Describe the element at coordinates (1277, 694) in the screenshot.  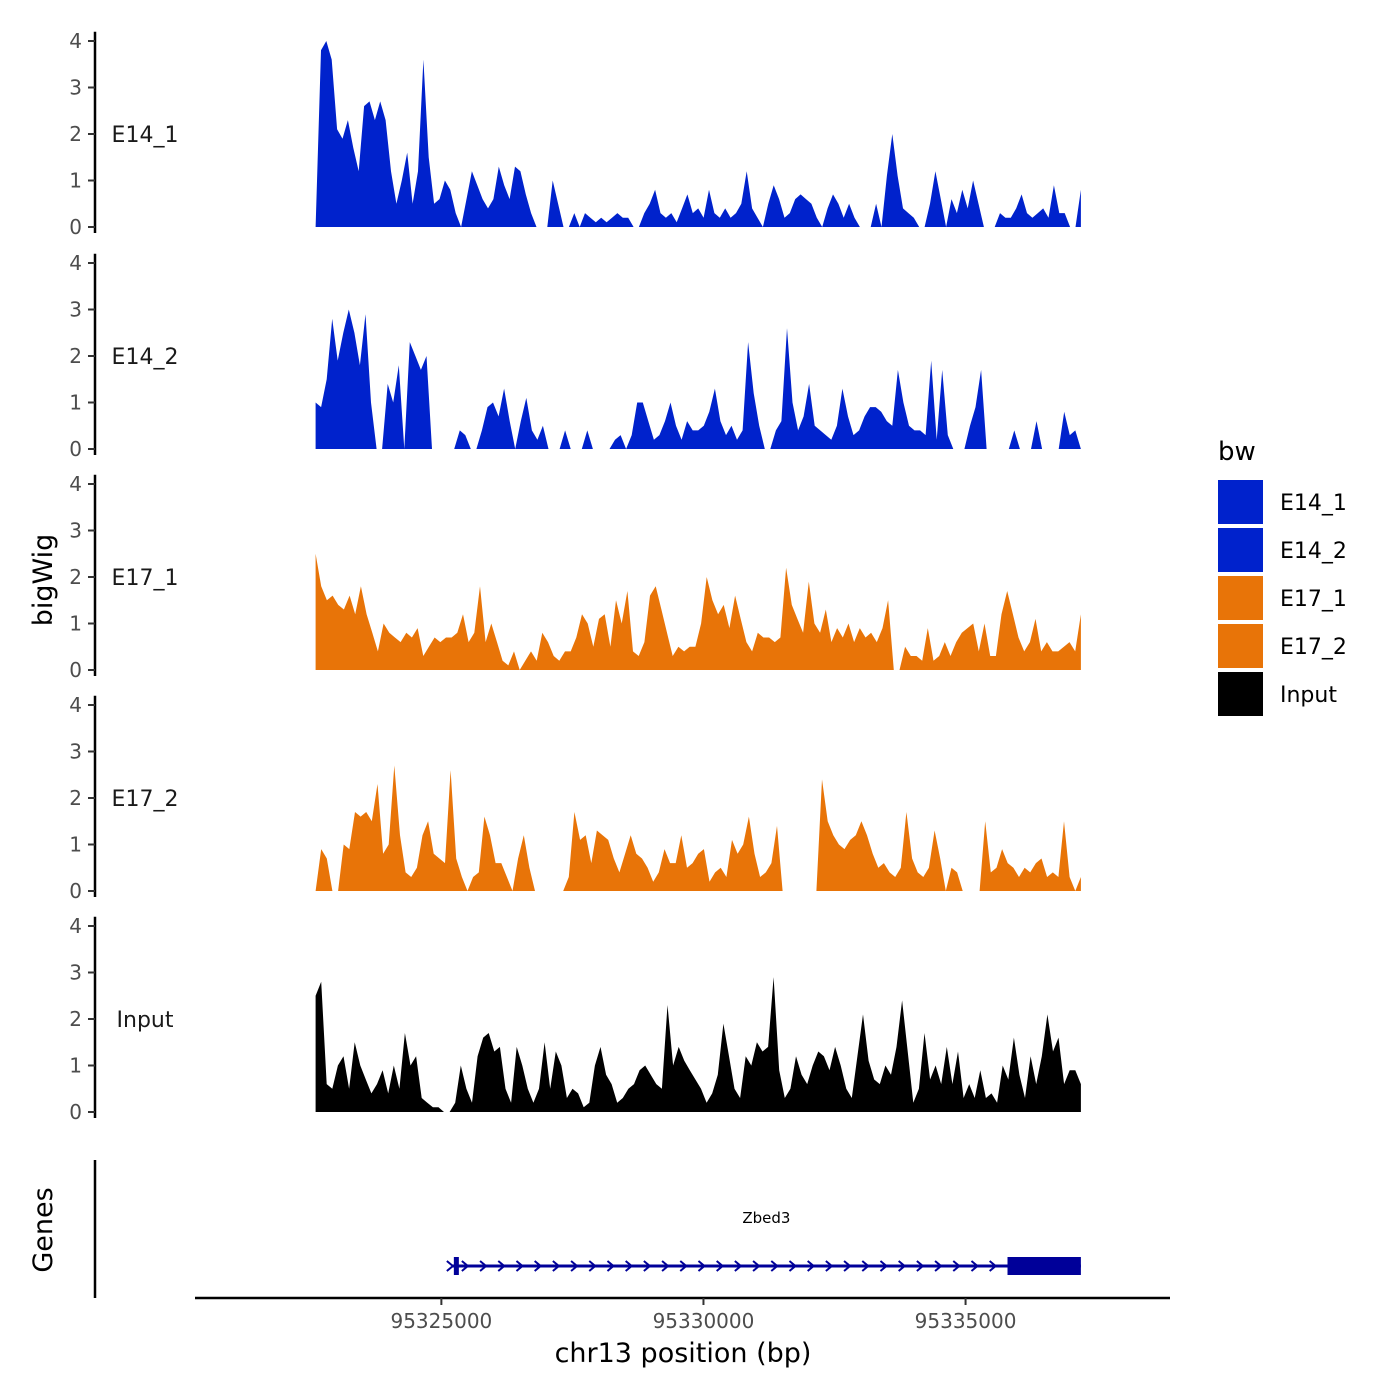
I see `legend-item: Input` at that location.